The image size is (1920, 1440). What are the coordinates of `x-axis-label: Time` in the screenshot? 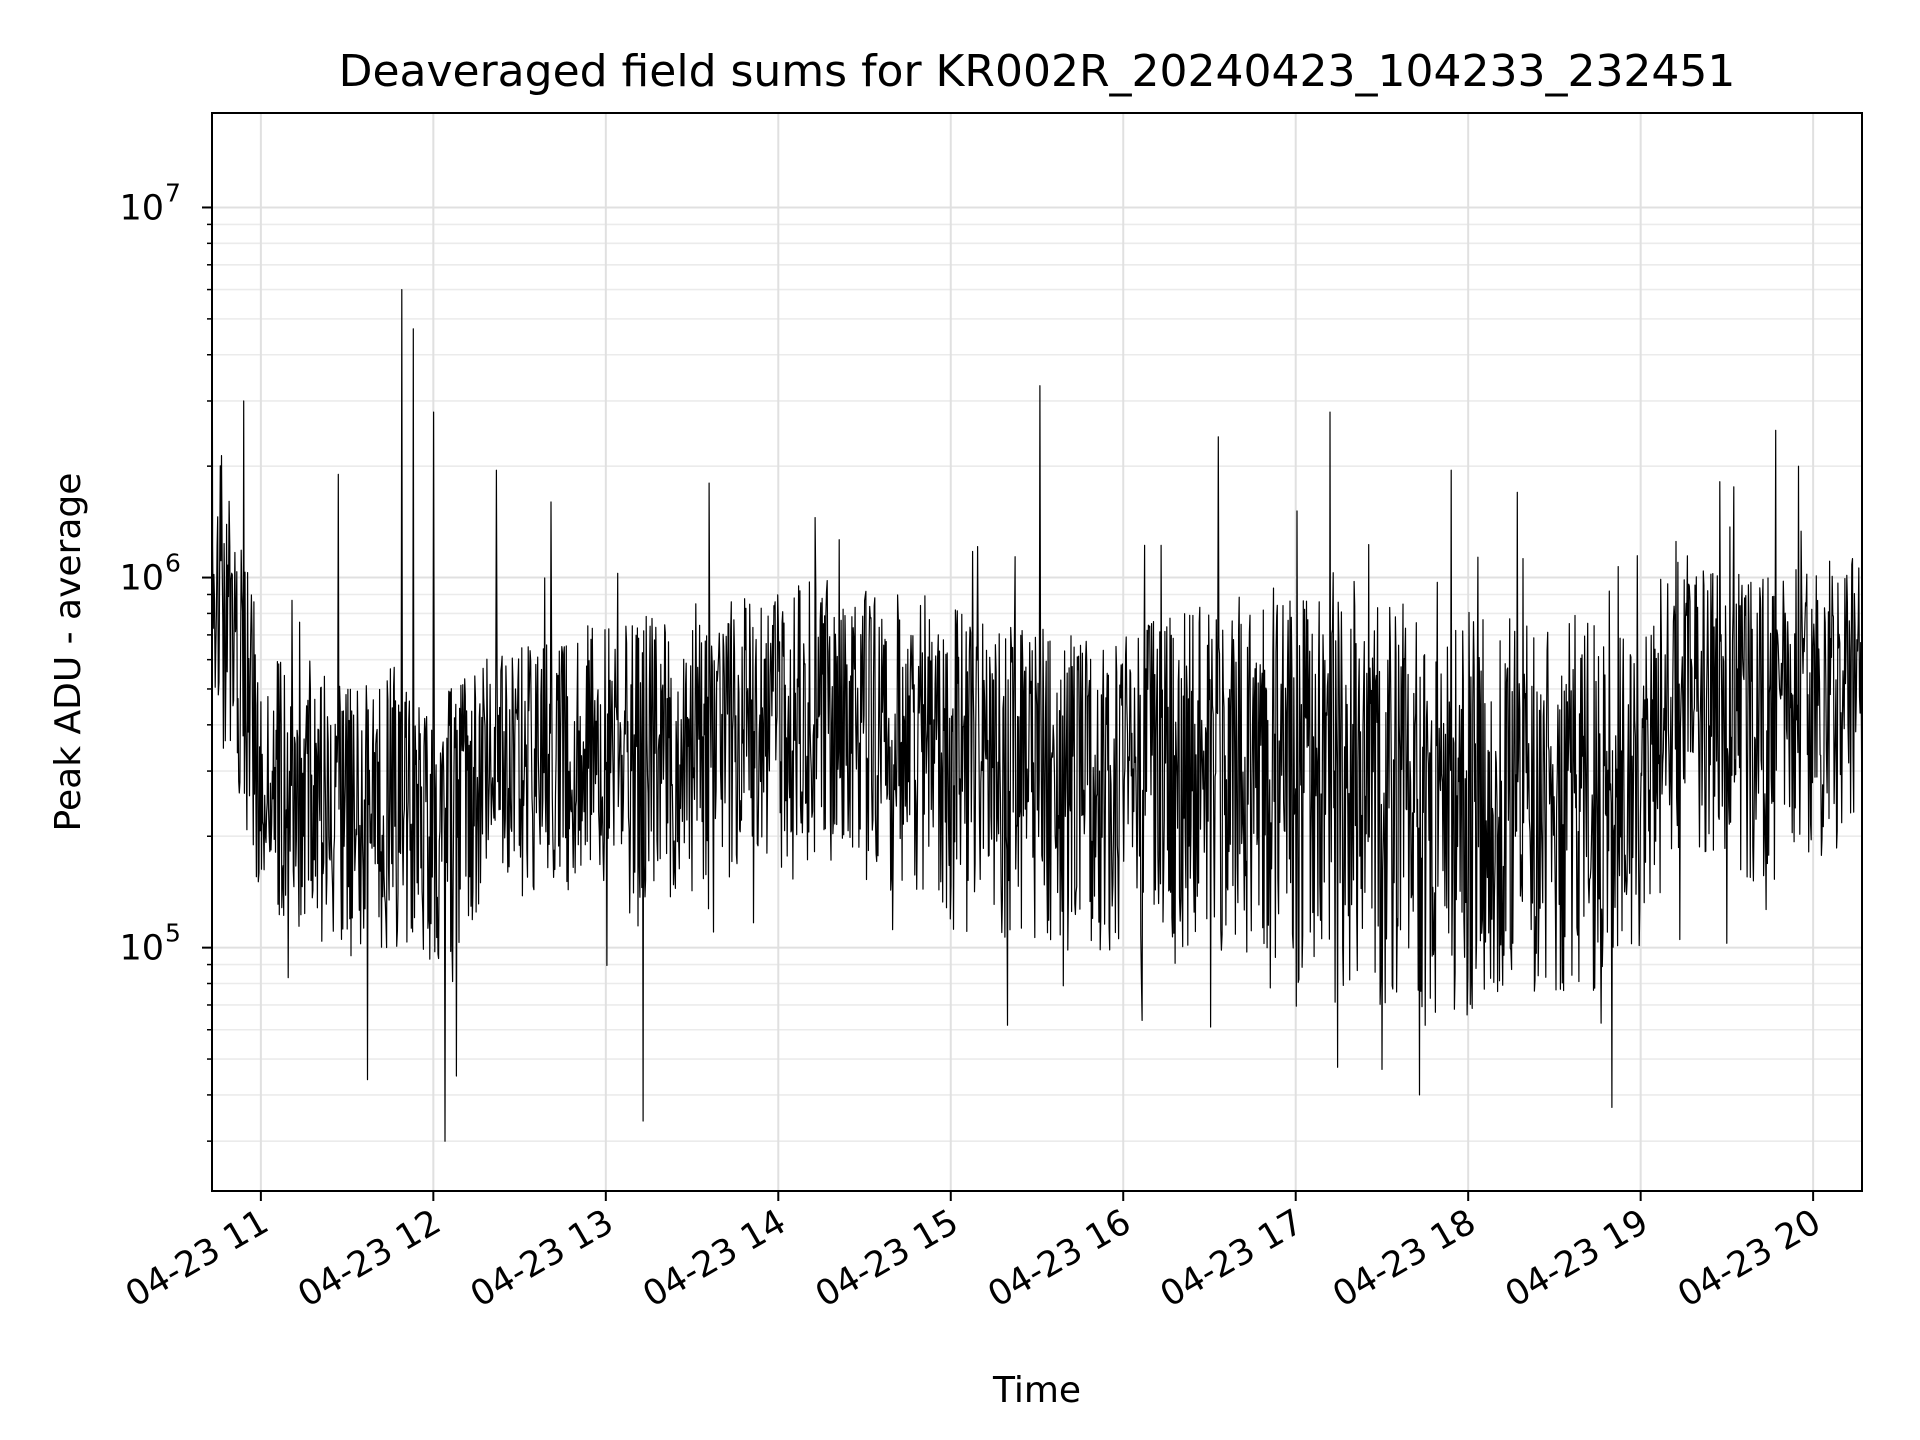 It's located at (1036, 1390).